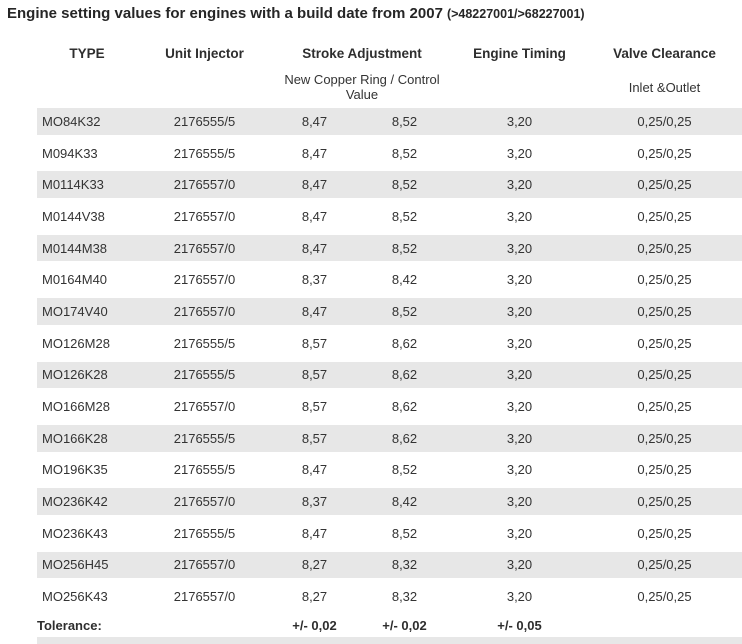 The height and width of the screenshot is (644, 742). Describe the element at coordinates (404, 280) in the screenshot. I see `stroke-control-cell: 8,42` at that location.